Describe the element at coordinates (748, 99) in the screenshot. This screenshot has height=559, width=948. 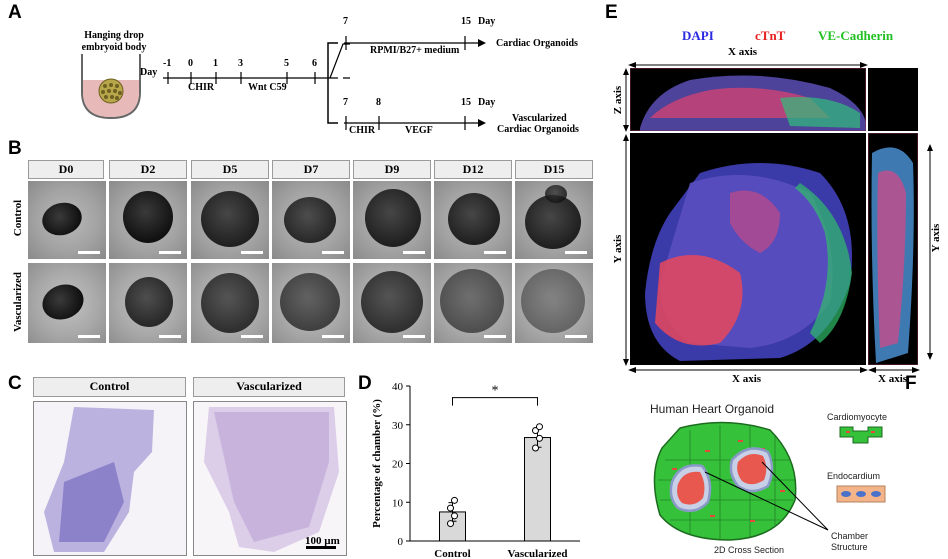
I see `confocal-xz-projection` at that location.